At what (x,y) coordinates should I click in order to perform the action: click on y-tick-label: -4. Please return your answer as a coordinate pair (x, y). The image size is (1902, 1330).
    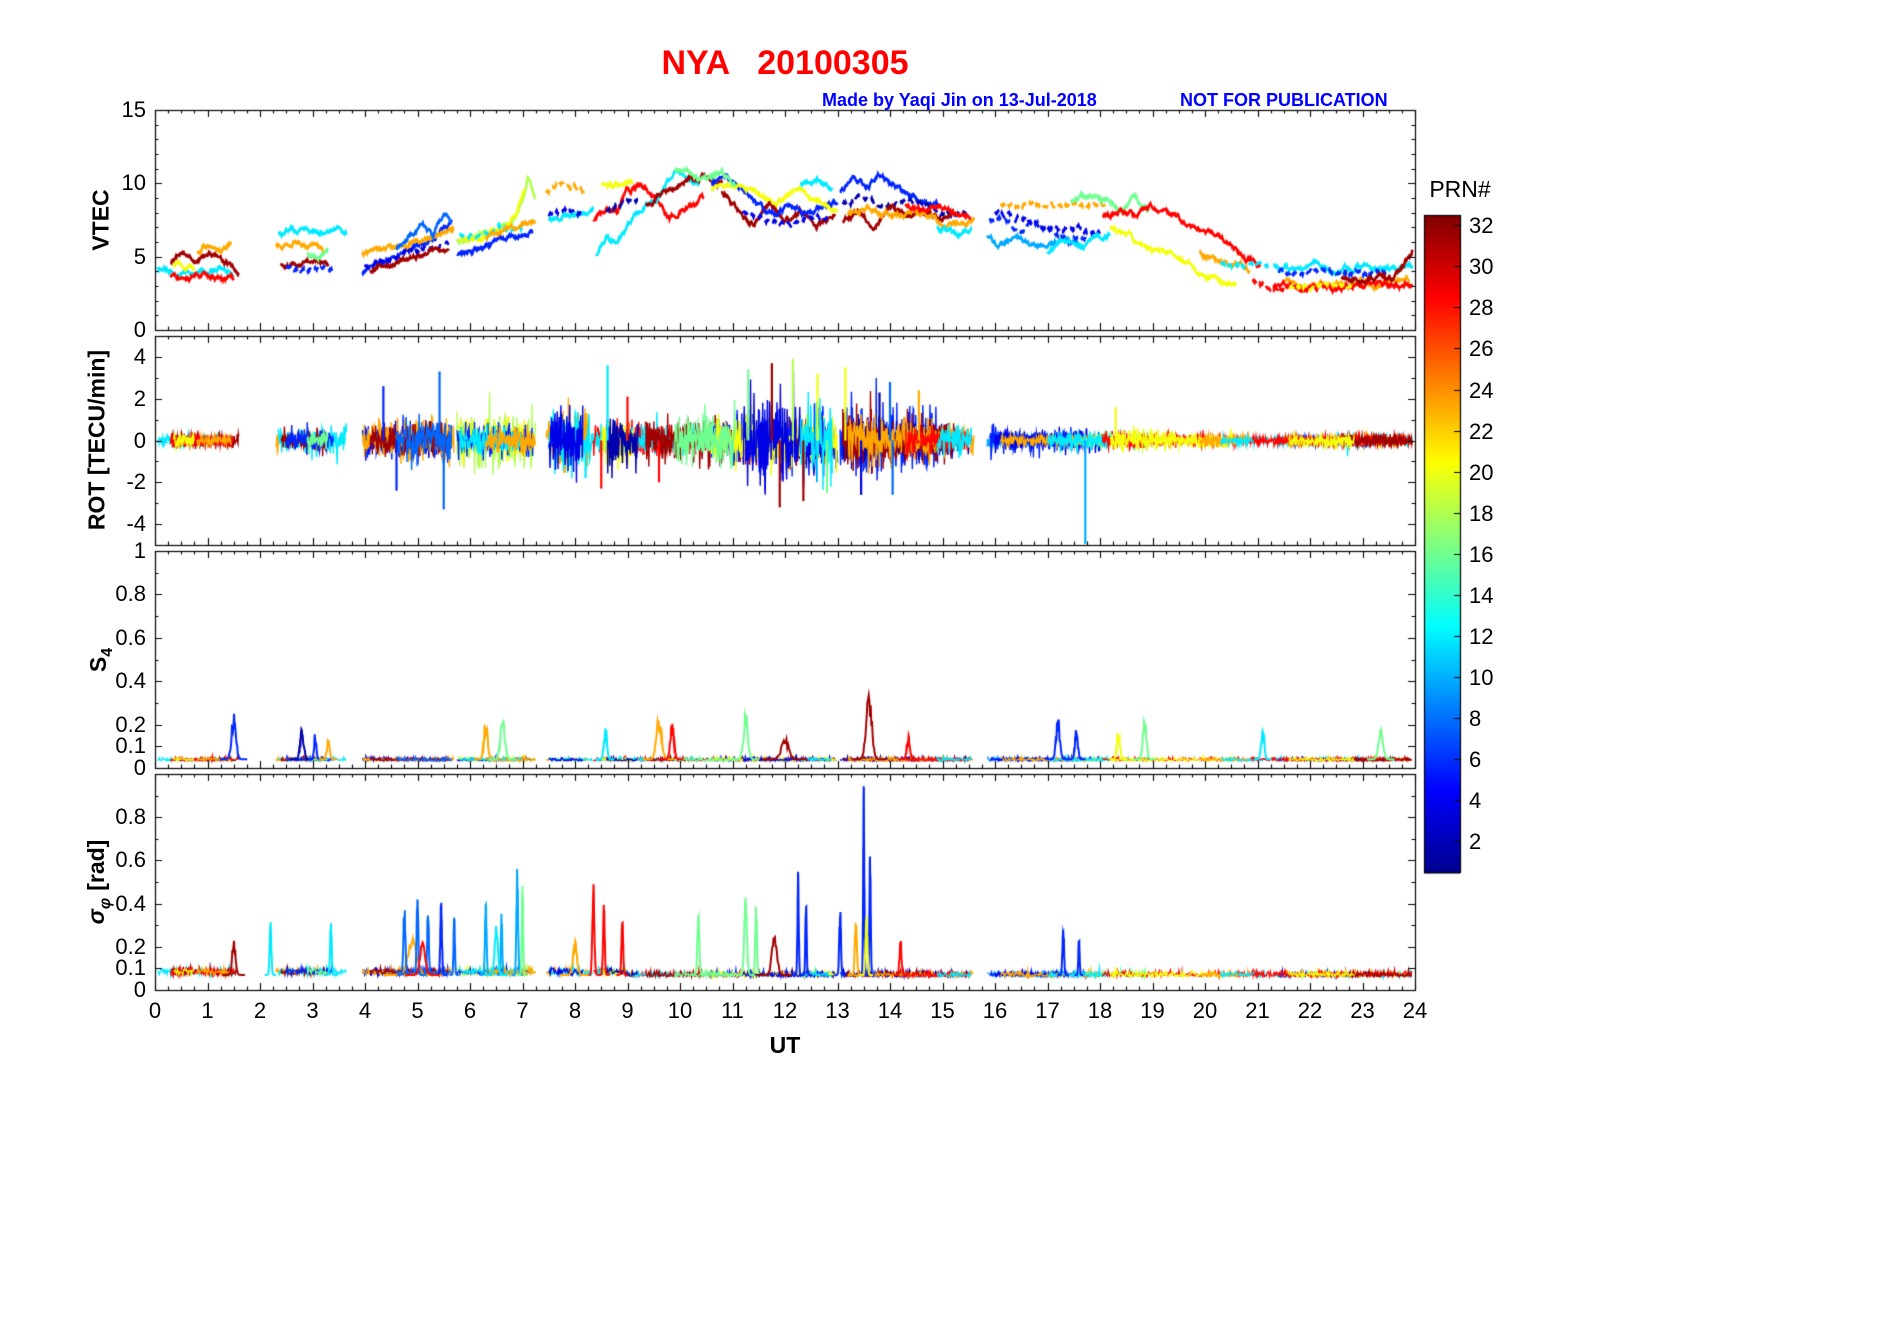
    Looking at the image, I should click on (136, 524).